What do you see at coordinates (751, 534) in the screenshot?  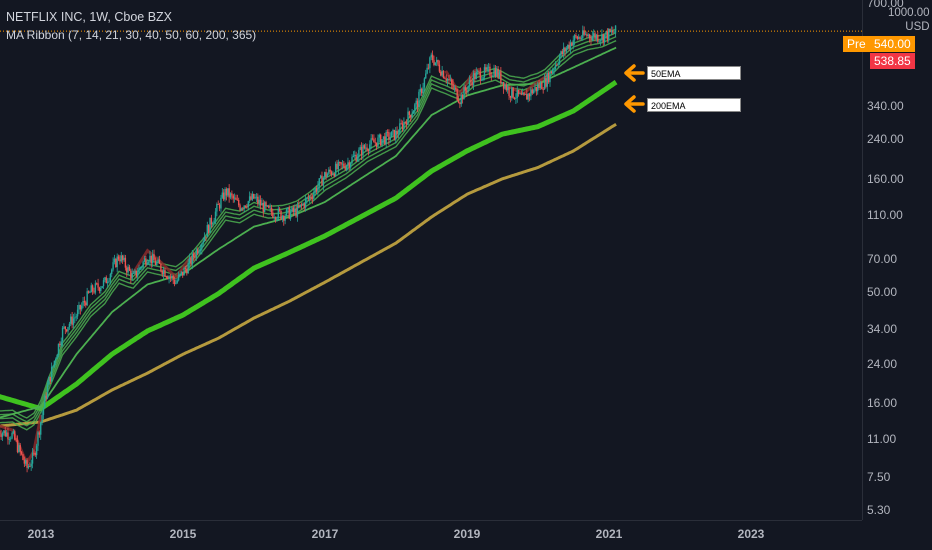 I see `time-tick: 2023` at bounding box center [751, 534].